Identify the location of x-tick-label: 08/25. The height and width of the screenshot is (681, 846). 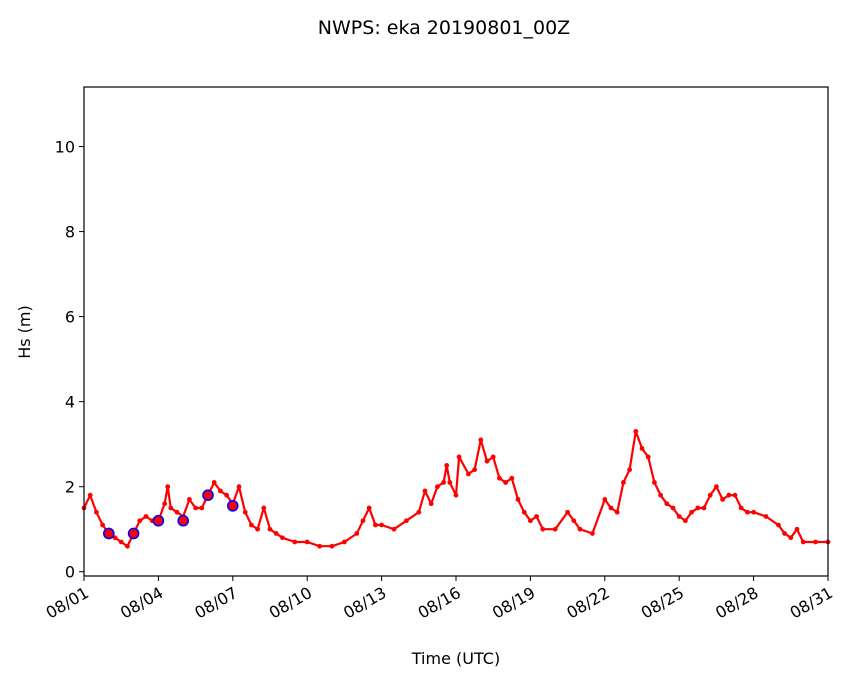
(662, 603).